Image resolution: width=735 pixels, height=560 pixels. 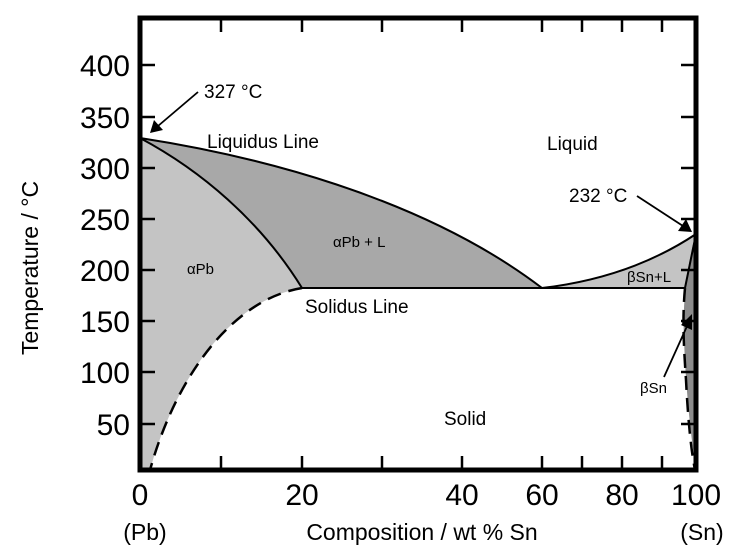 I want to click on liquidus-line-sn-side, so click(x=619, y=261).